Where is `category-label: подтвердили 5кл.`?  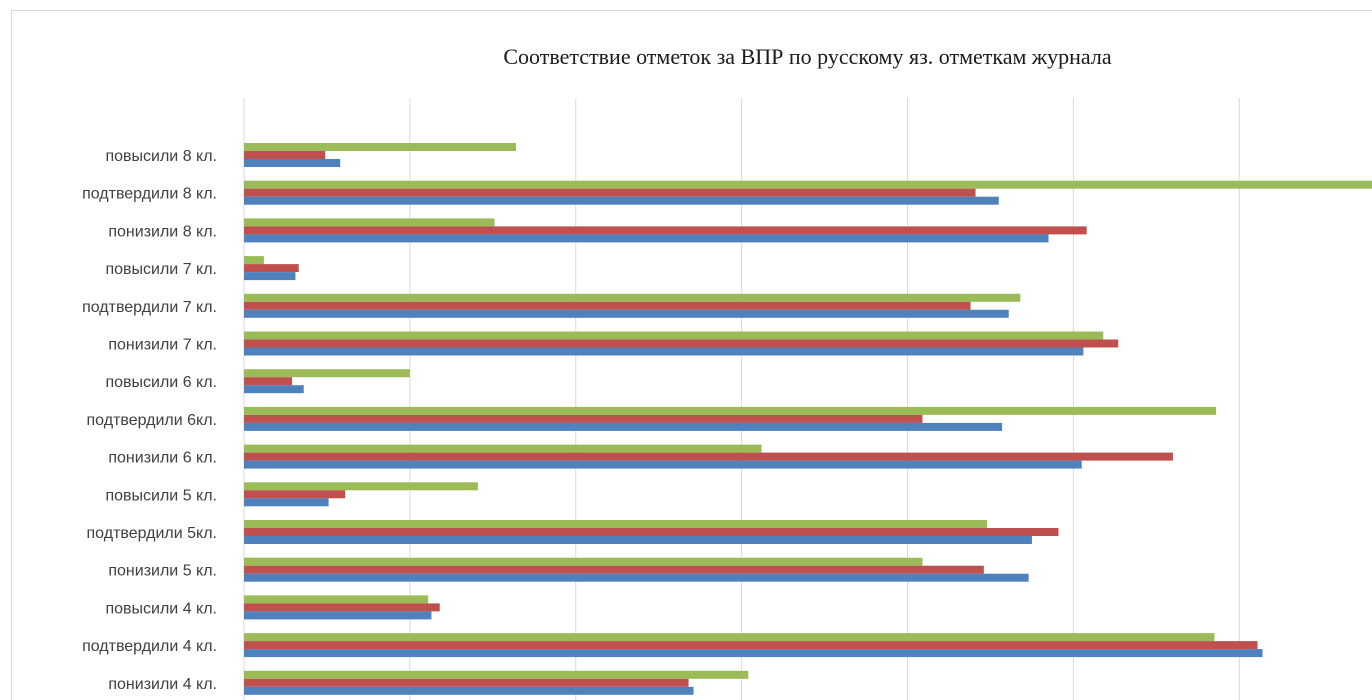
category-label: подтвердили 5кл. is located at coordinates (152, 533).